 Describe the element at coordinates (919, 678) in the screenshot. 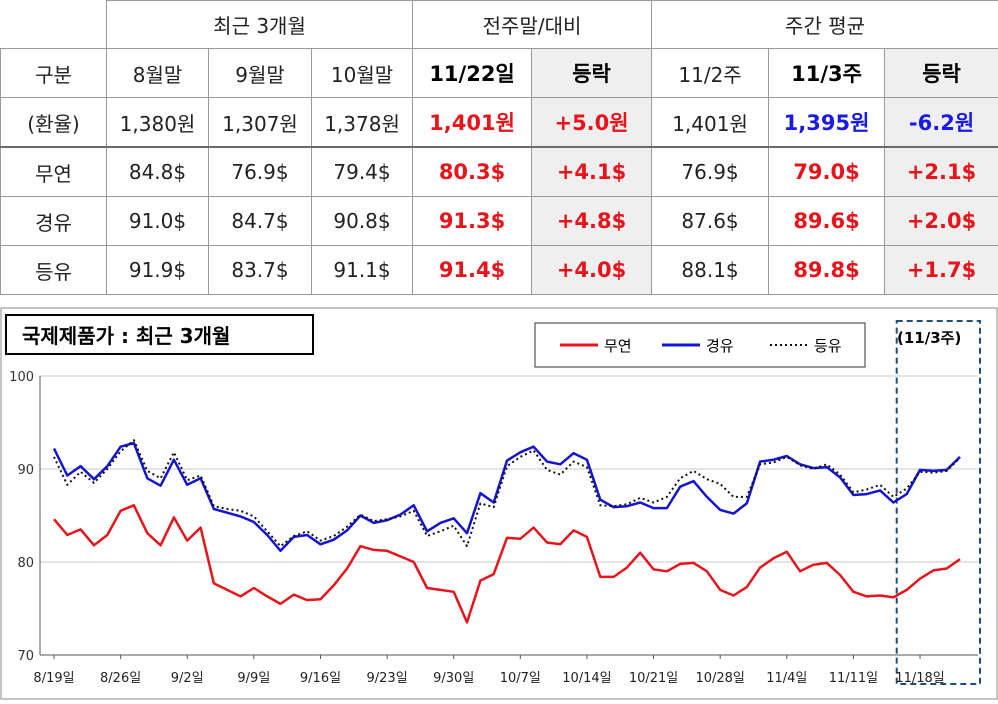

I see `x-tick-label: 11/18일` at that location.